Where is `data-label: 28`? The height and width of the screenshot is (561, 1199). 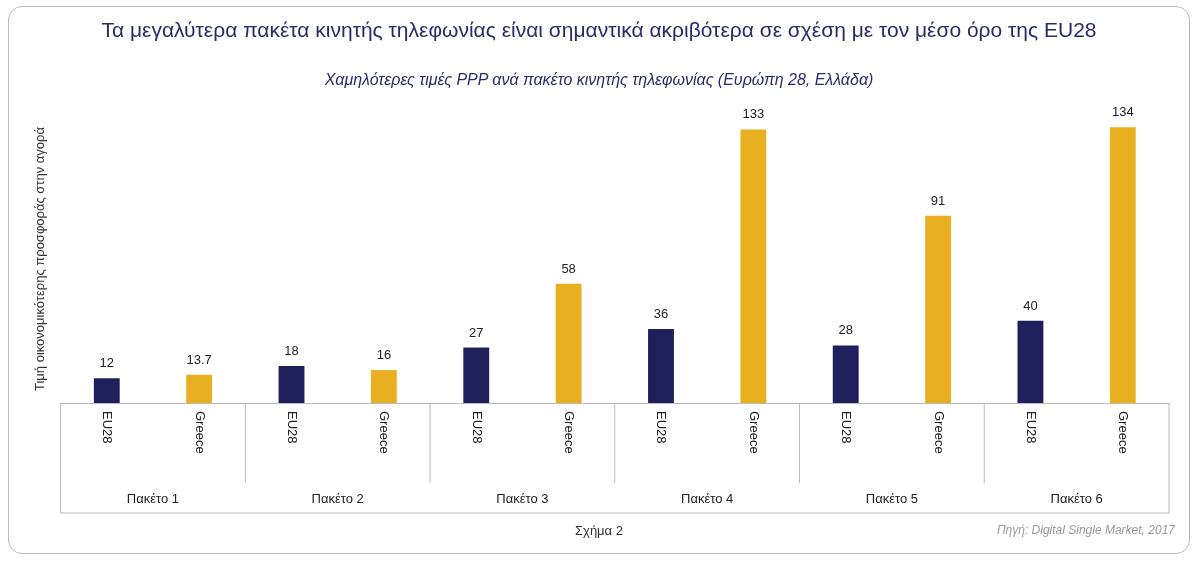
data-label: 28 is located at coordinates (845, 330).